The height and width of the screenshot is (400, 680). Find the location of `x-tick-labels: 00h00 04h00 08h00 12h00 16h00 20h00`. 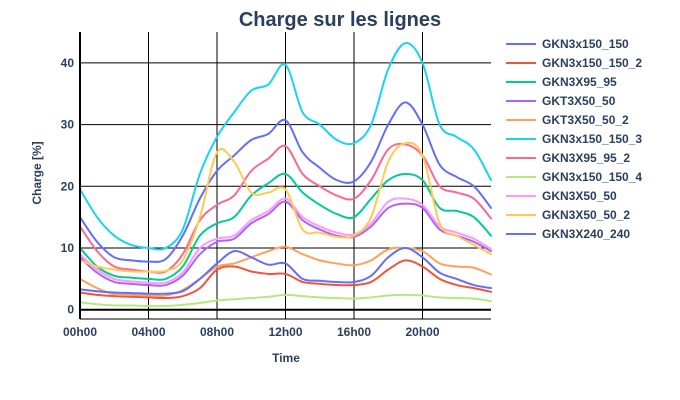

x-tick-labels: 00h00 04h00 08h00 12h00 16h00 20h00 is located at coordinates (251, 332).